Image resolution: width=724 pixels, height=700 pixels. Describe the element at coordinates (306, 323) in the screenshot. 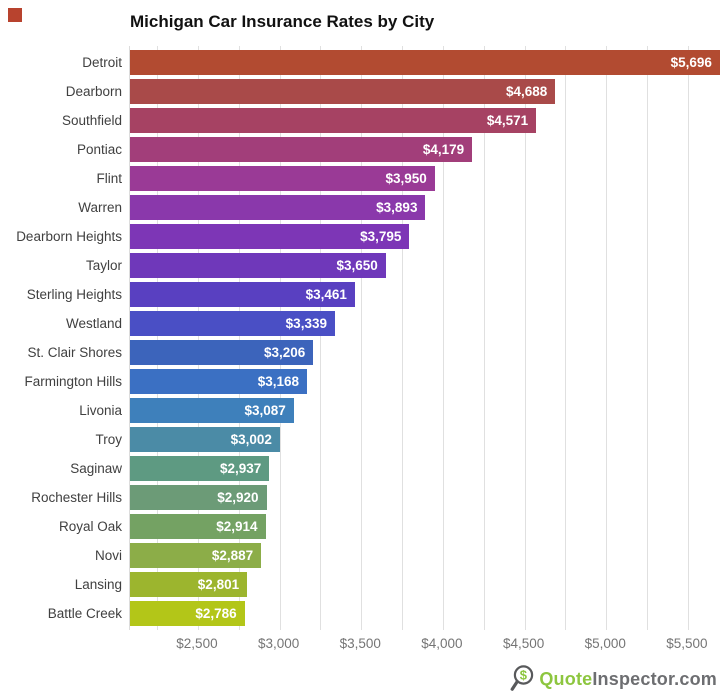

I see `bar-value-label: $3,339` at that location.